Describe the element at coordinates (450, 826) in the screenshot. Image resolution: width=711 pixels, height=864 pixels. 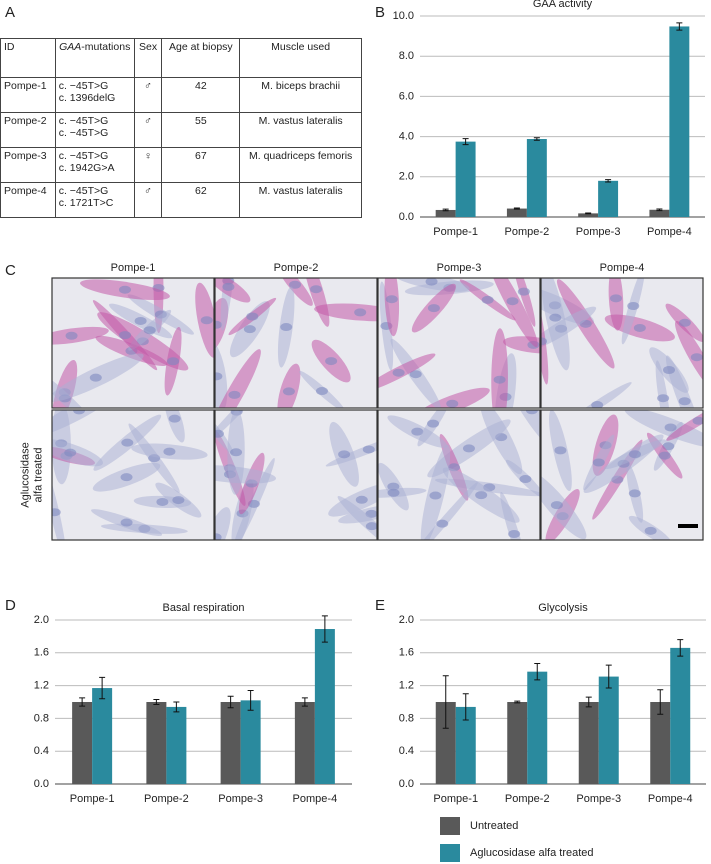
I see `legend-swatch` at that location.